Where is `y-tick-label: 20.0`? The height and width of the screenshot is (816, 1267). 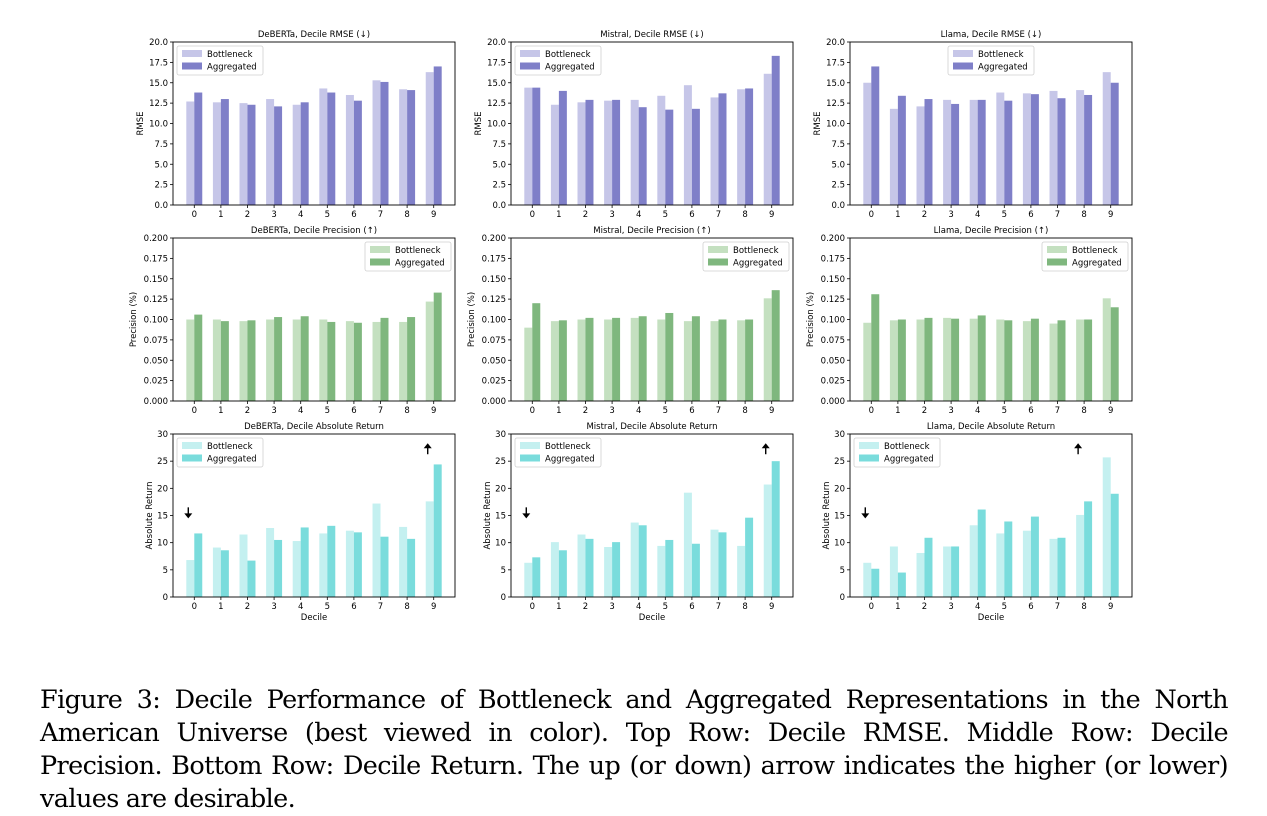 y-tick-label: 20.0 is located at coordinates (835, 43).